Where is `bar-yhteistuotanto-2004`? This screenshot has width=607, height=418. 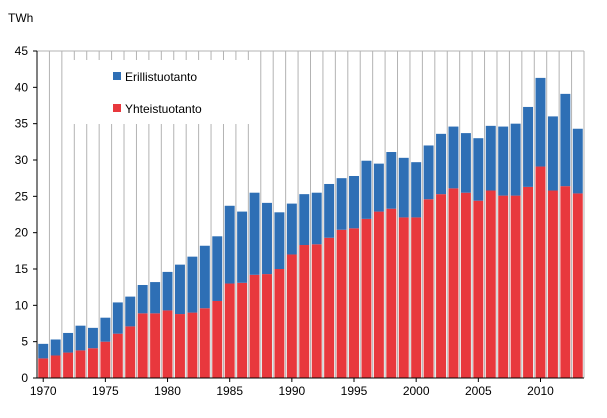 bar-yhteistuotanto-2004 is located at coordinates (465, 285).